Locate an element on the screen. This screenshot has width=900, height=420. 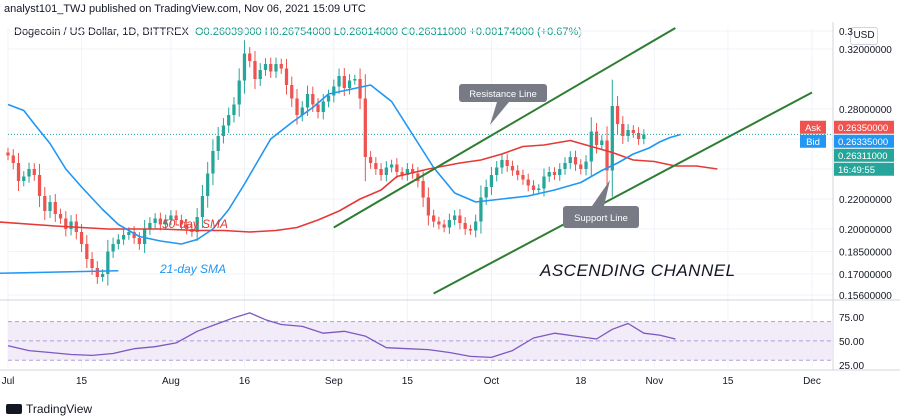
time-tick-label: 16 is located at coordinates (245, 381).